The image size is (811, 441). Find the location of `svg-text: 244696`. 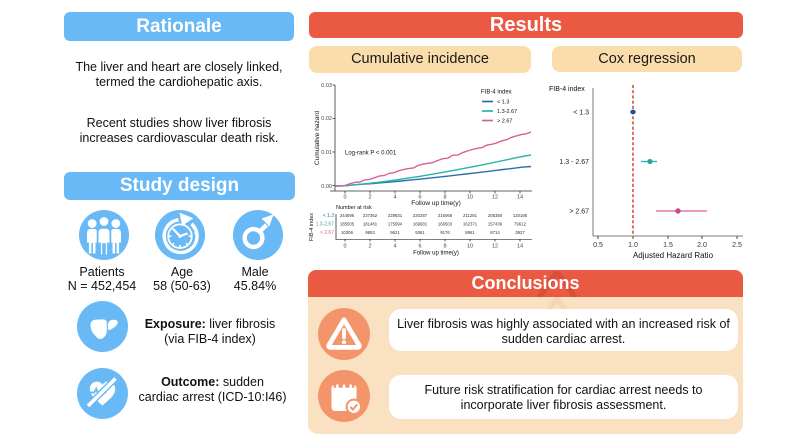

svg-text: 244696 is located at coordinates (347, 215).